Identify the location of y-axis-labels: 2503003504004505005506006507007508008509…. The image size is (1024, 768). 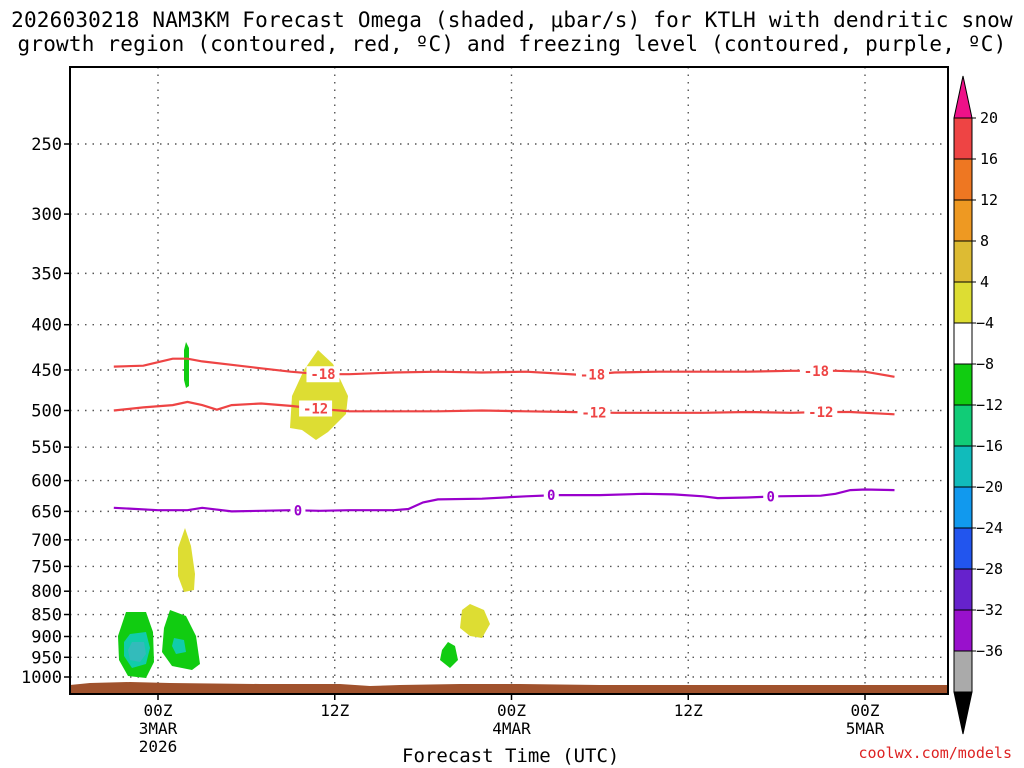
(45, 411).